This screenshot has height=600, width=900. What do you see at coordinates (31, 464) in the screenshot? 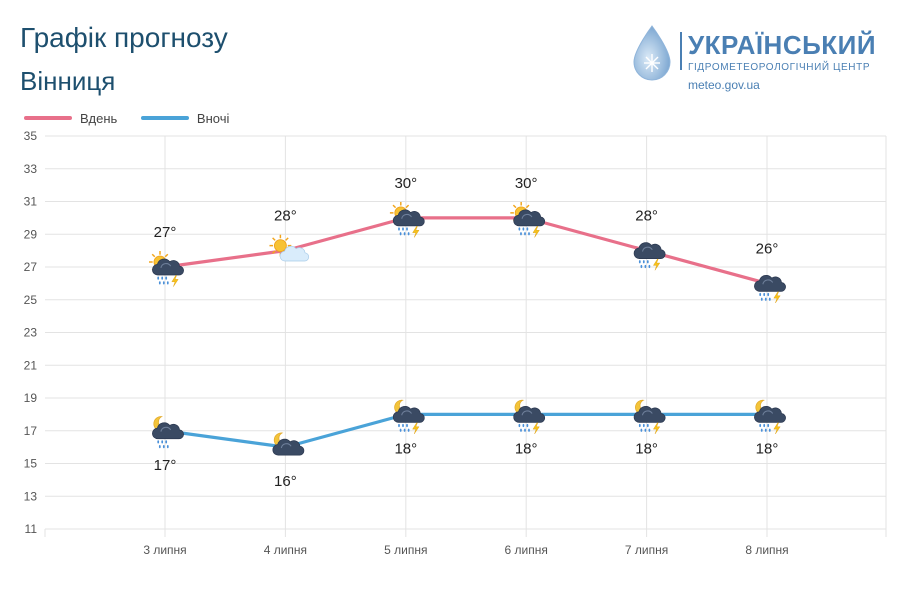
I see `y-tick-label: 15` at bounding box center [31, 464].